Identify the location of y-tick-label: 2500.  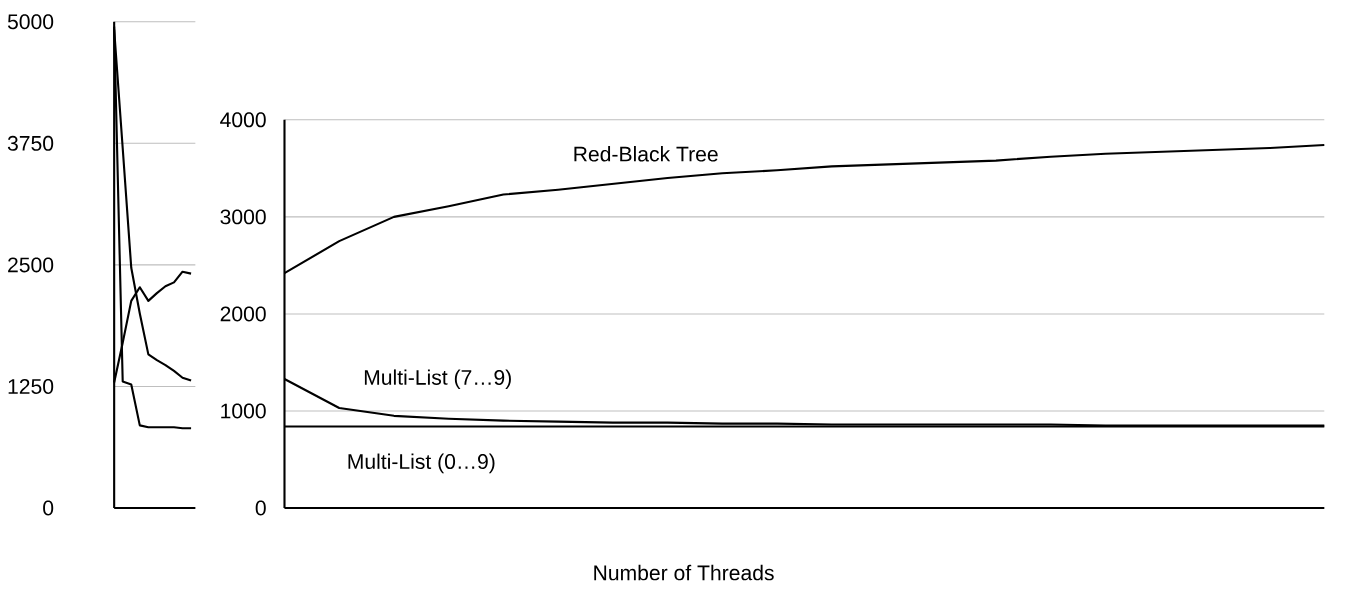
(31, 265).